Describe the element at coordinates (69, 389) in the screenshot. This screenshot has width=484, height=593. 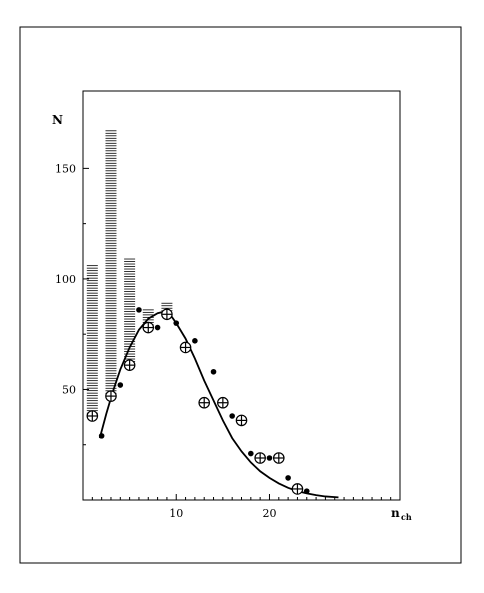
I see `y-tick-label: 50` at that location.